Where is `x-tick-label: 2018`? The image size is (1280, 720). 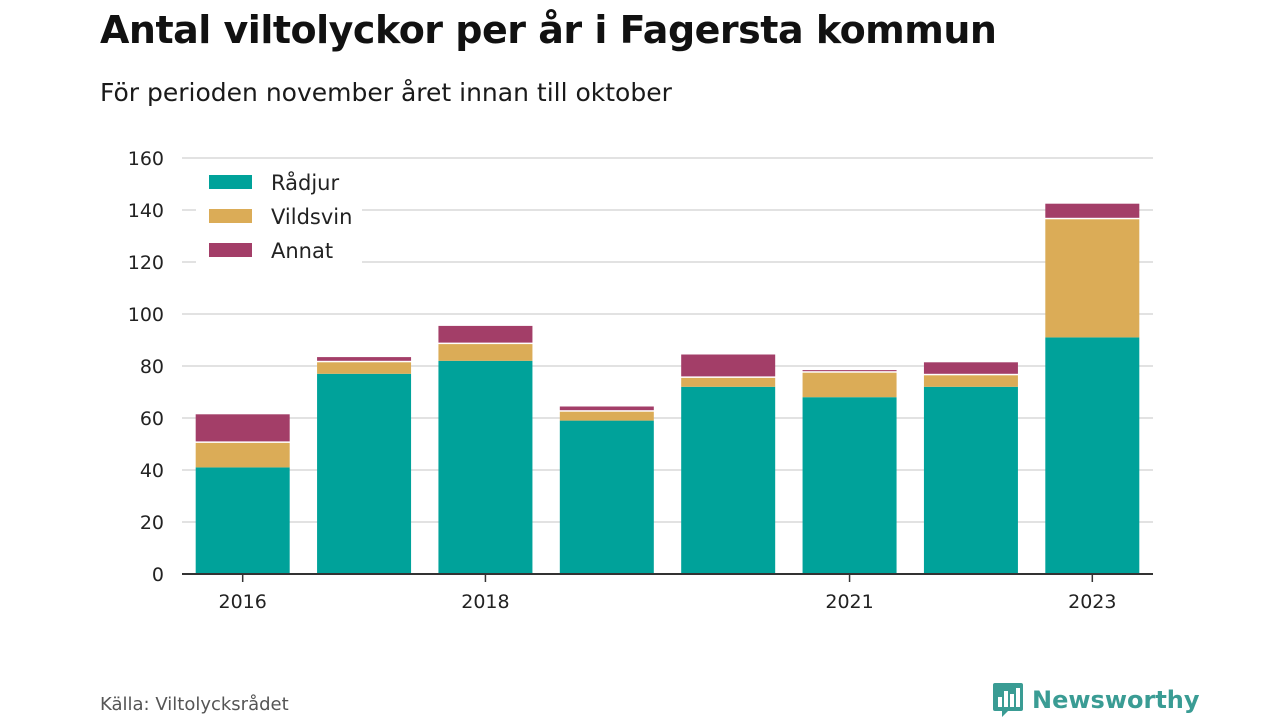
x-tick-label: 2018 is located at coordinates (485, 602).